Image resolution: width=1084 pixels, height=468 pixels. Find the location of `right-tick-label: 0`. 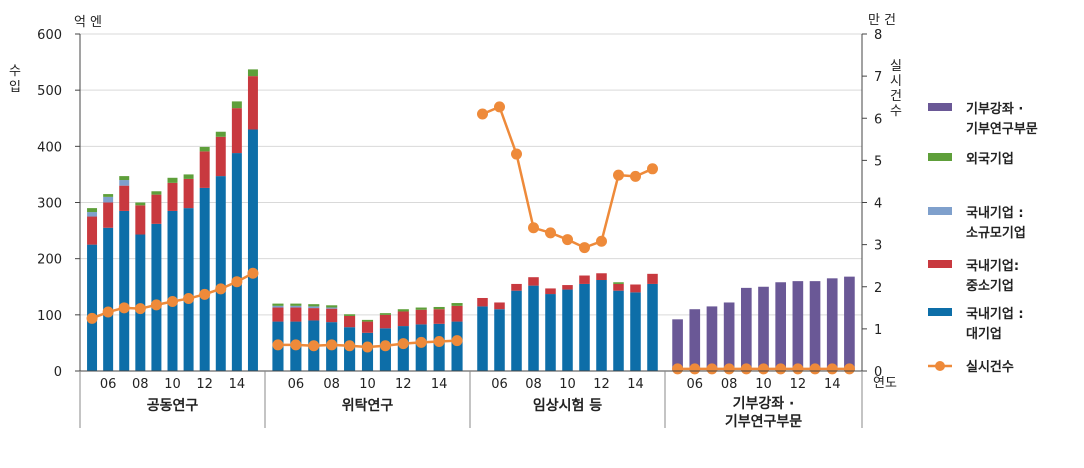

right-tick-label: 0 is located at coordinates (878, 372).